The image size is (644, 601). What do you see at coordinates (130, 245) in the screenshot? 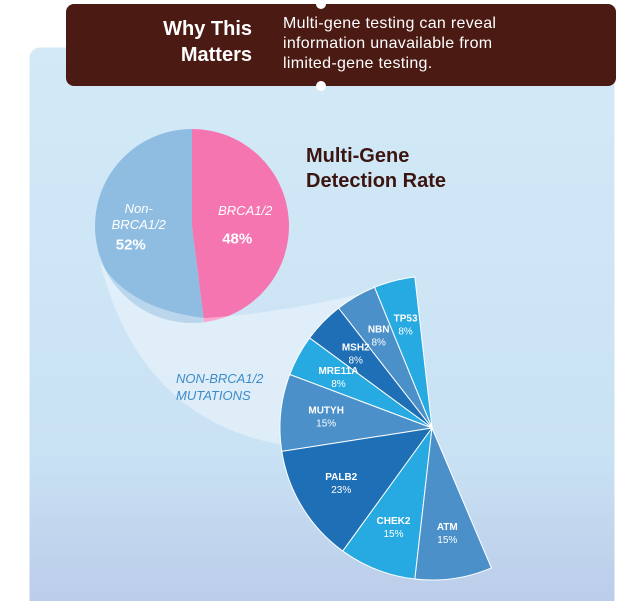
I see `value-label: 52%` at bounding box center [130, 245].